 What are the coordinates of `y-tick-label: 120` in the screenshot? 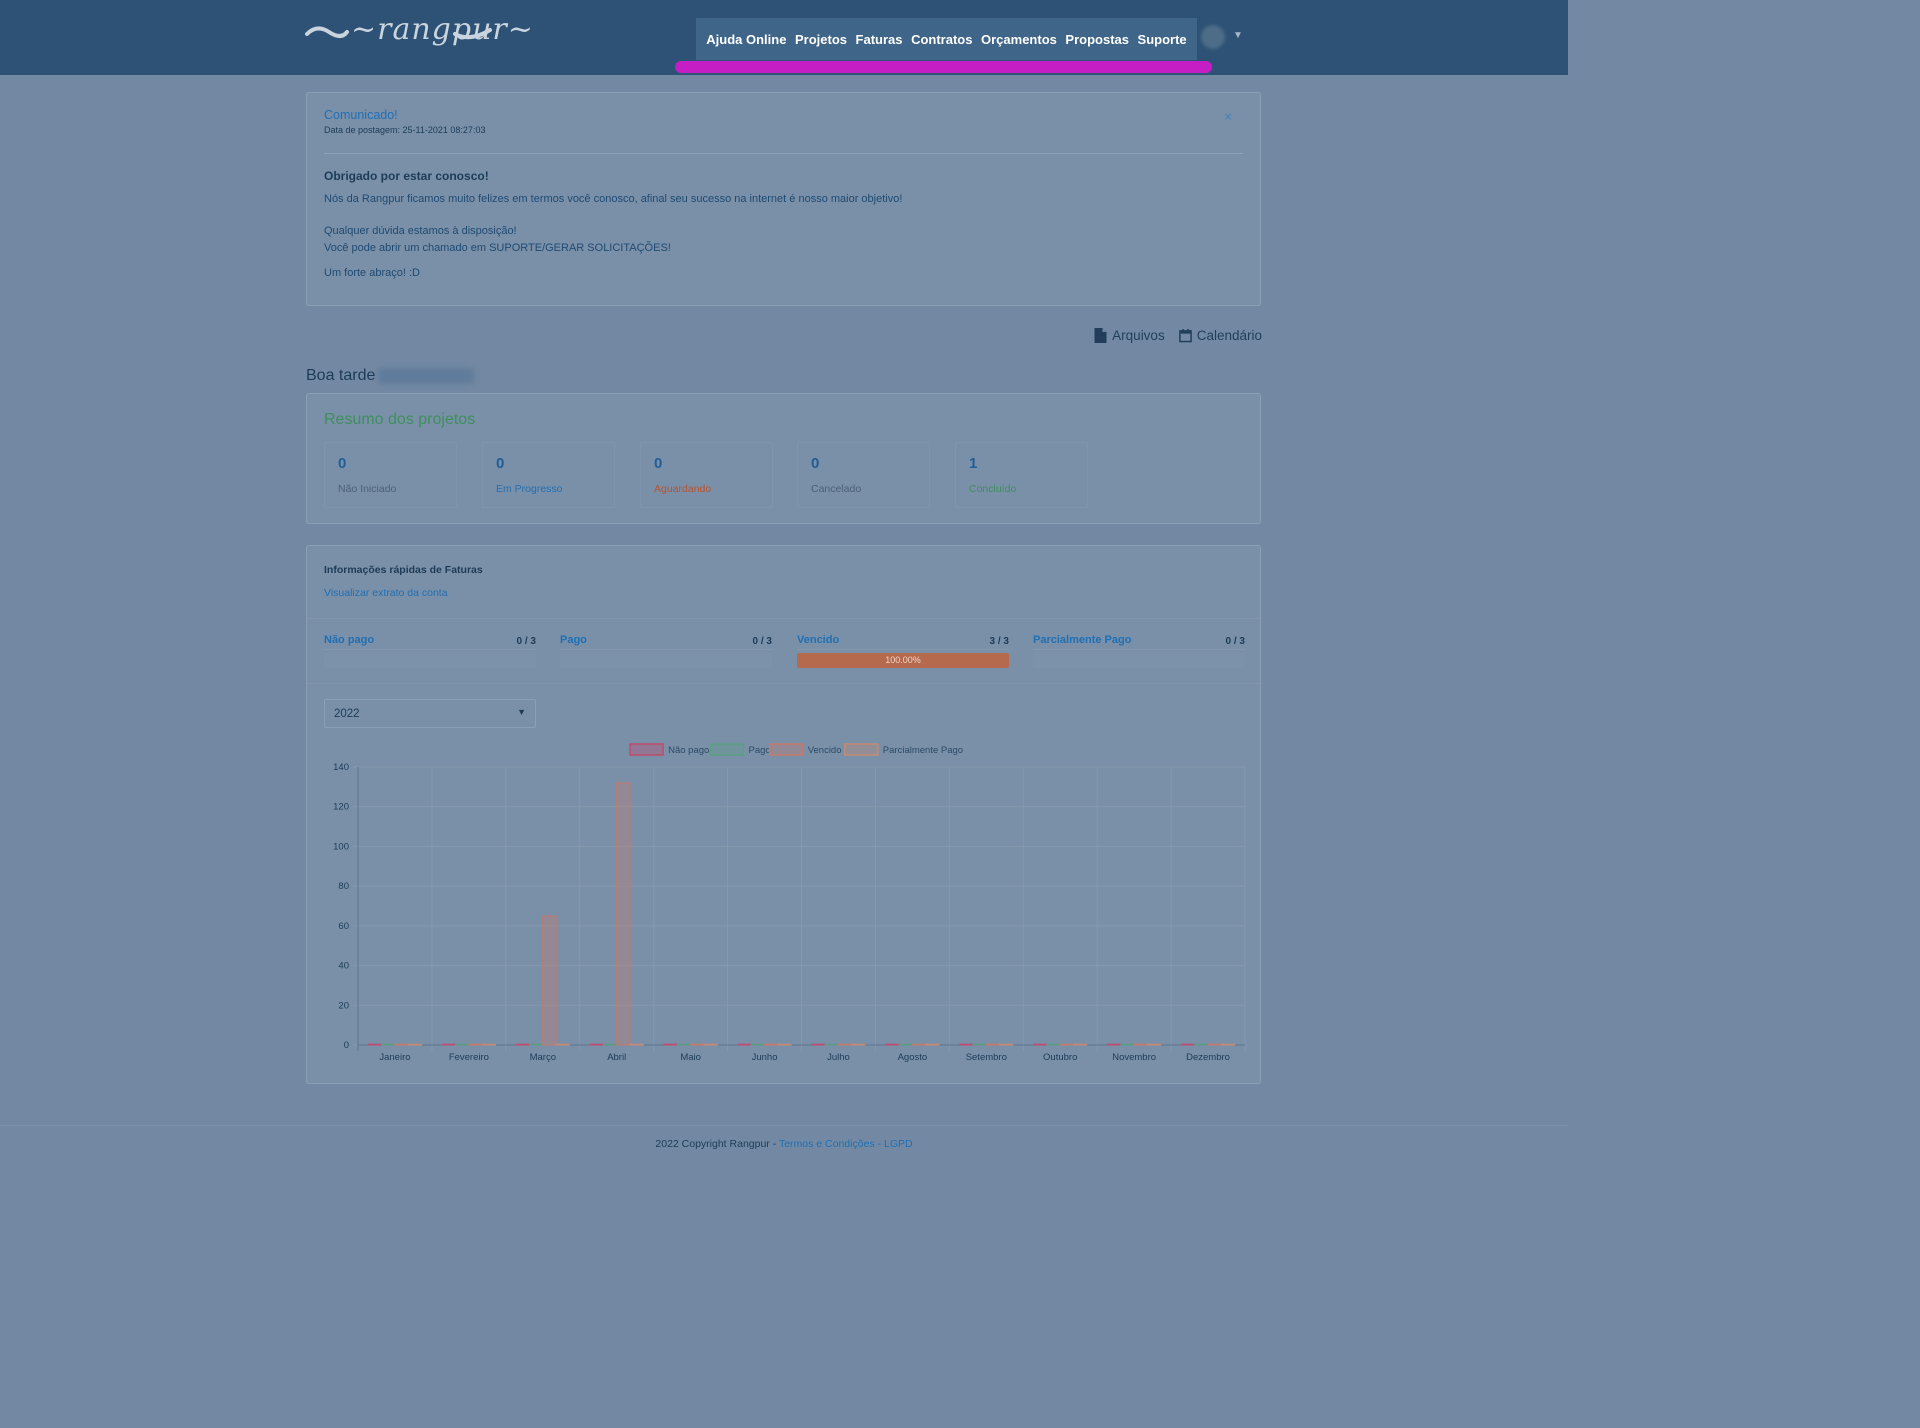 It's located at (341, 807).